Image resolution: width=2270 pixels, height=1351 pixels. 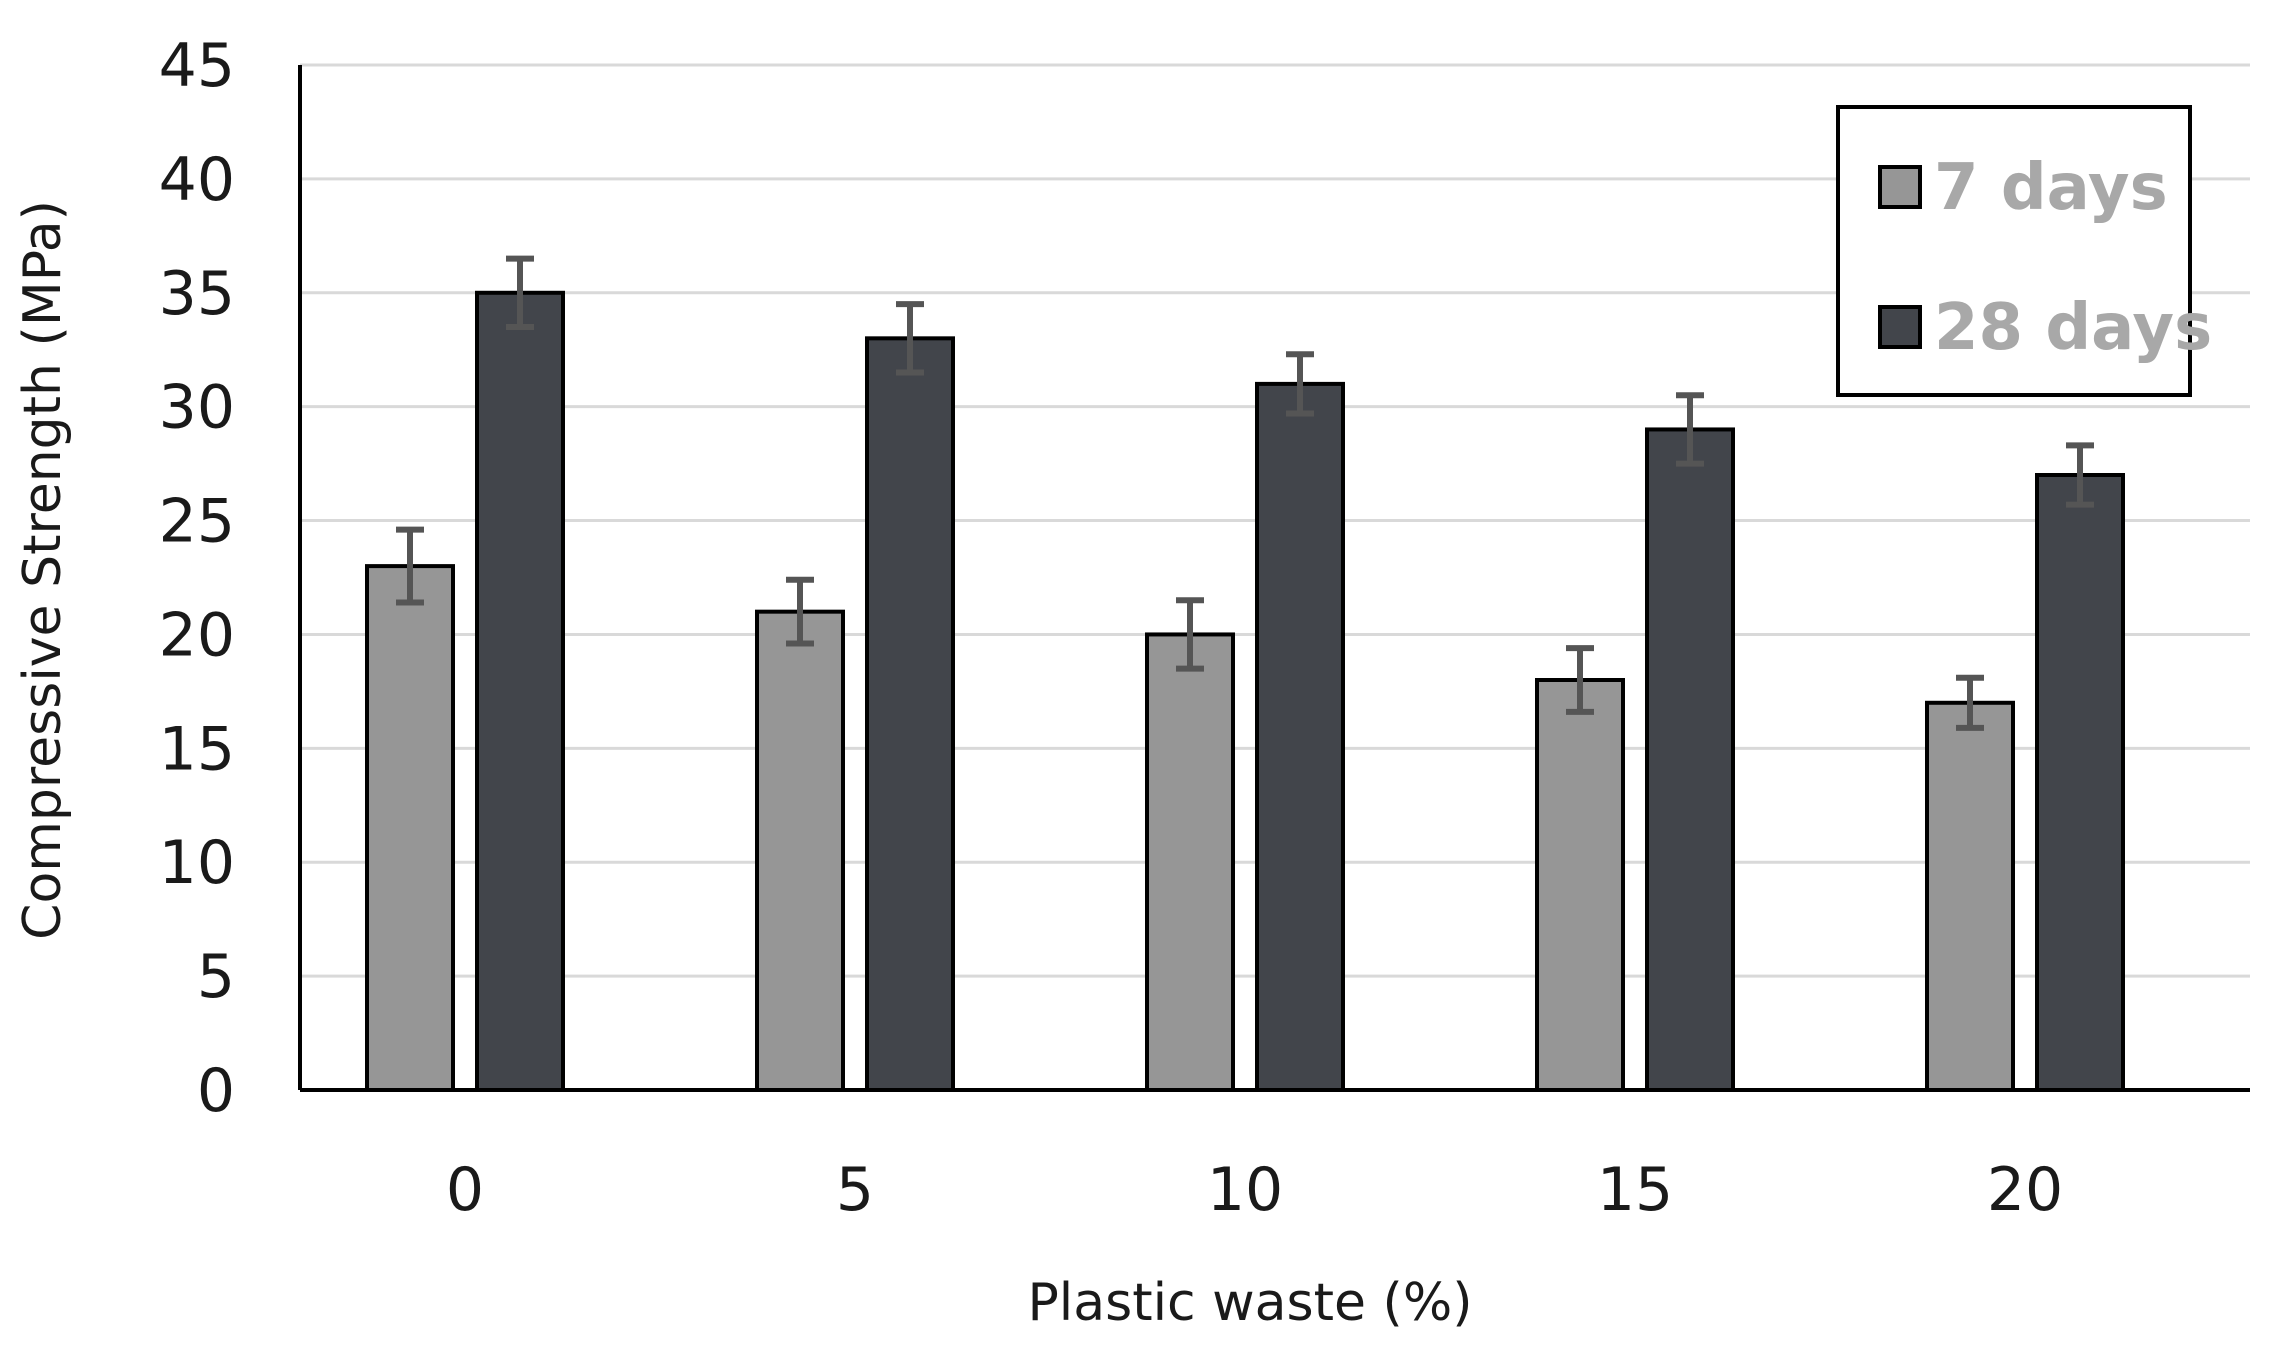 What do you see at coordinates (2073, 328) in the screenshot?
I see `legend-label: 28 days` at bounding box center [2073, 328].